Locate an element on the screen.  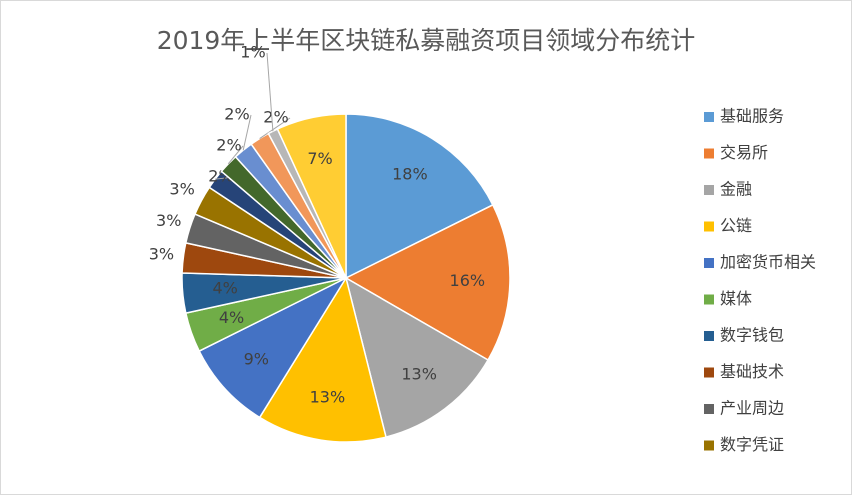
legend-label: 数字凭证 is located at coordinates (752, 444).